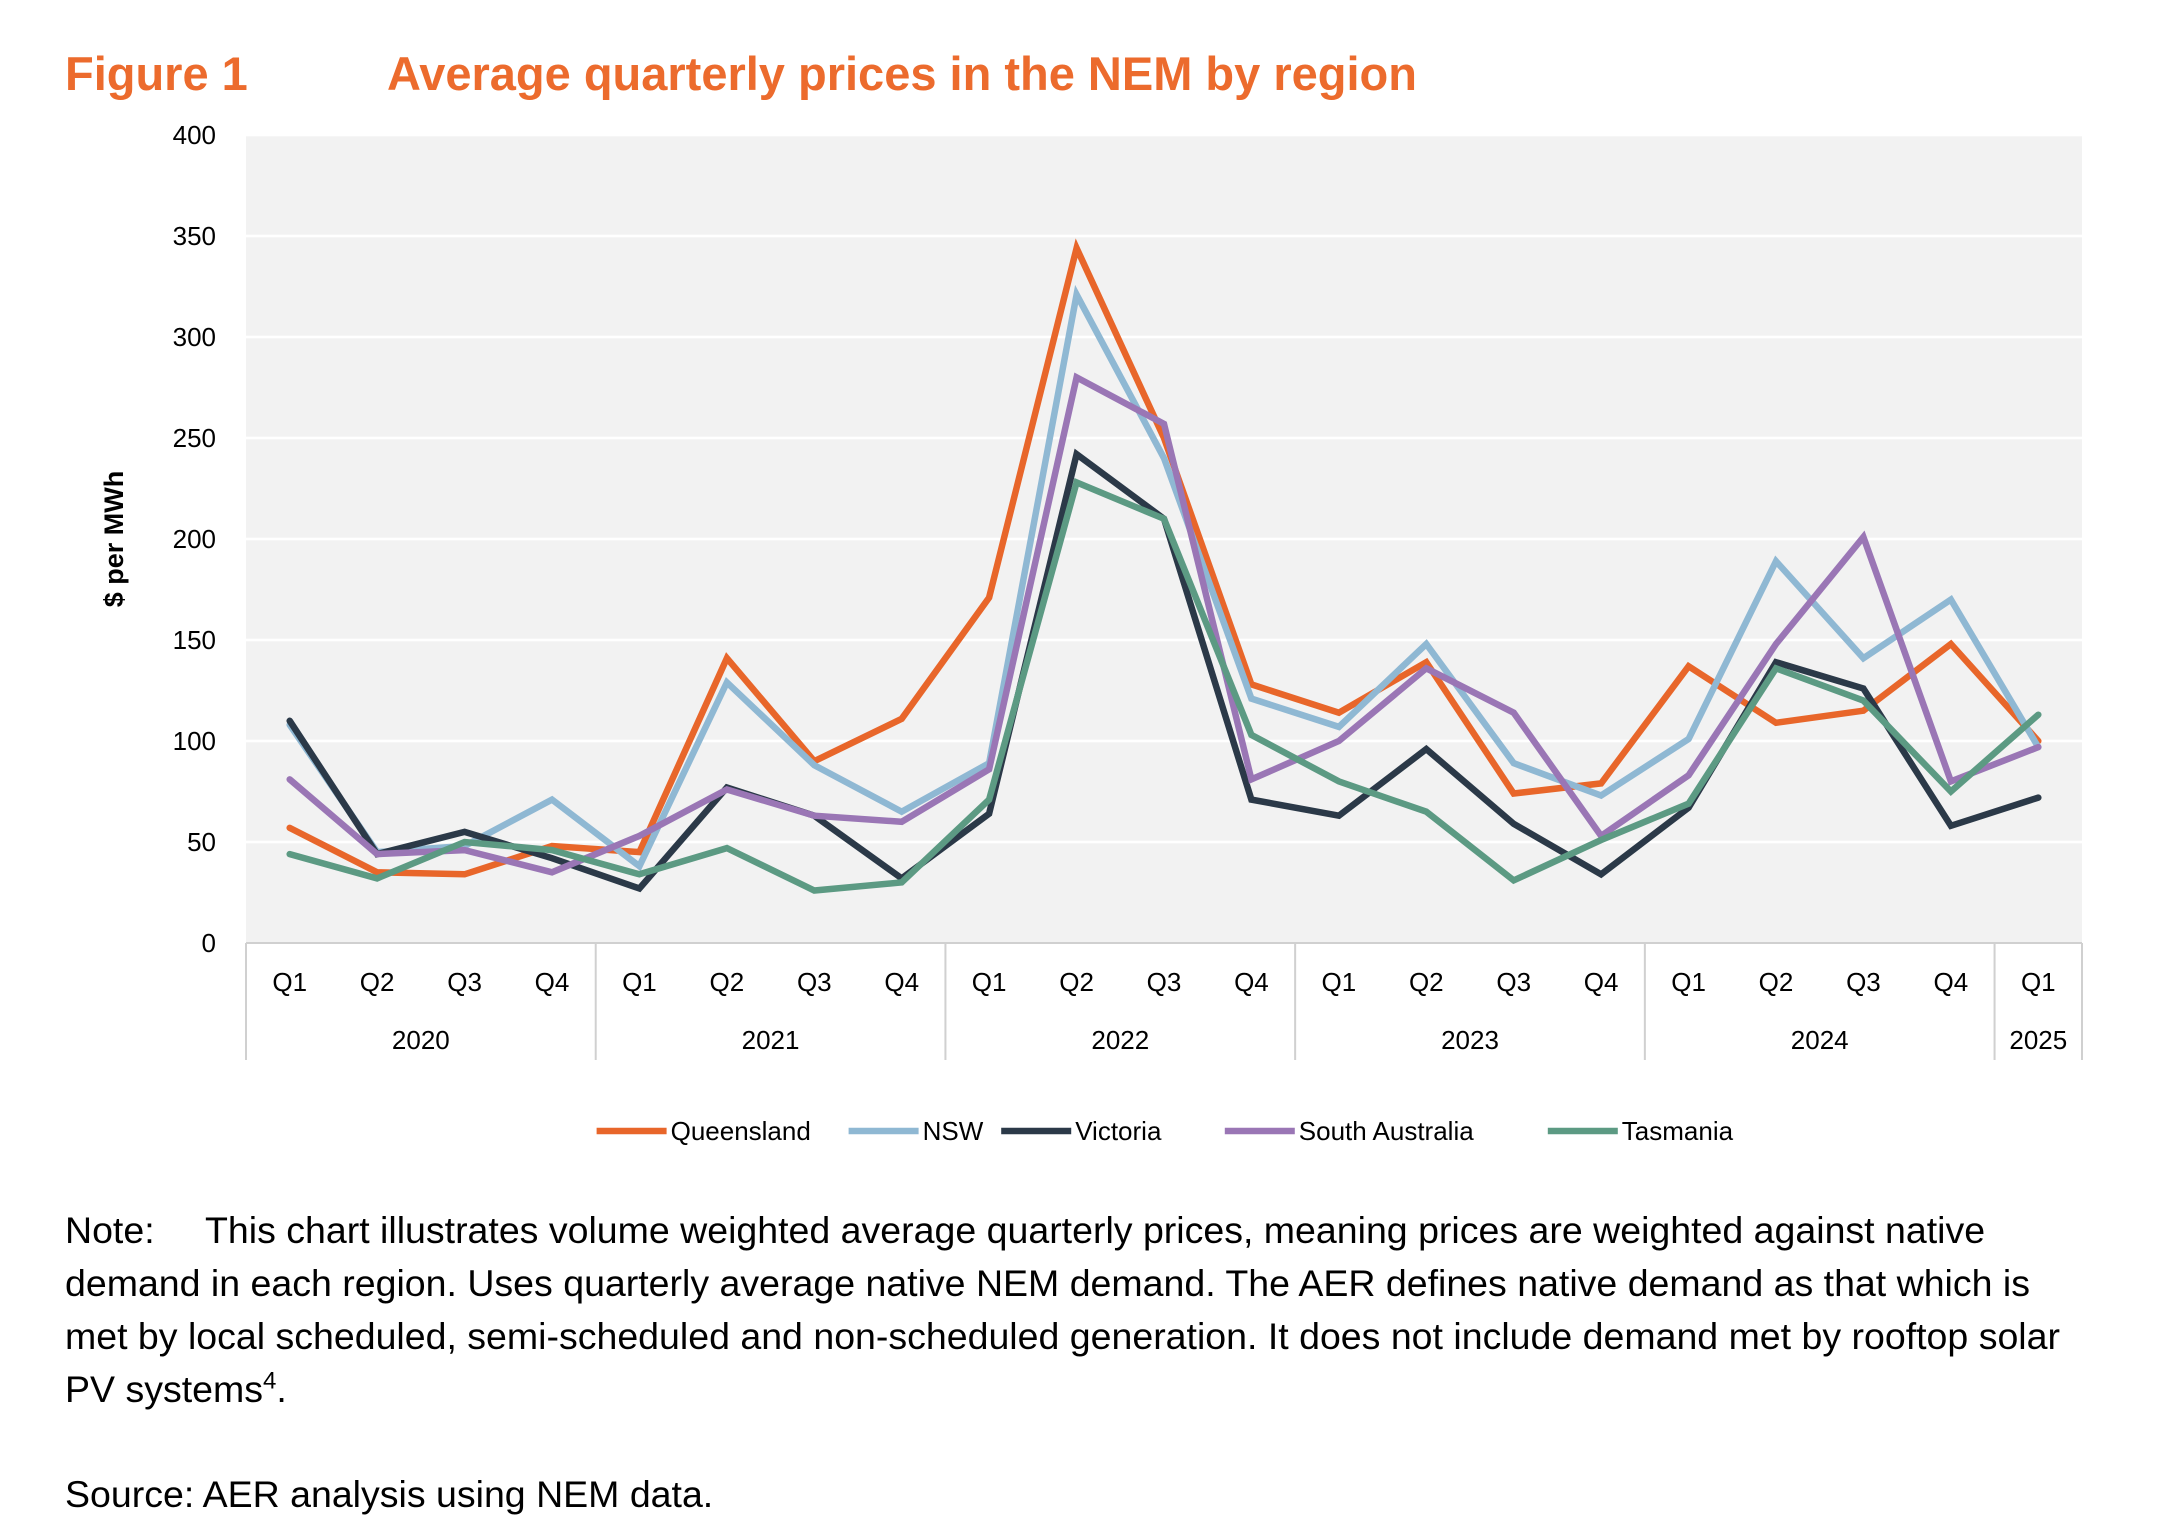 The image size is (2157, 1540). I want to click on legend-label: South Australia, so click(1386, 1131).